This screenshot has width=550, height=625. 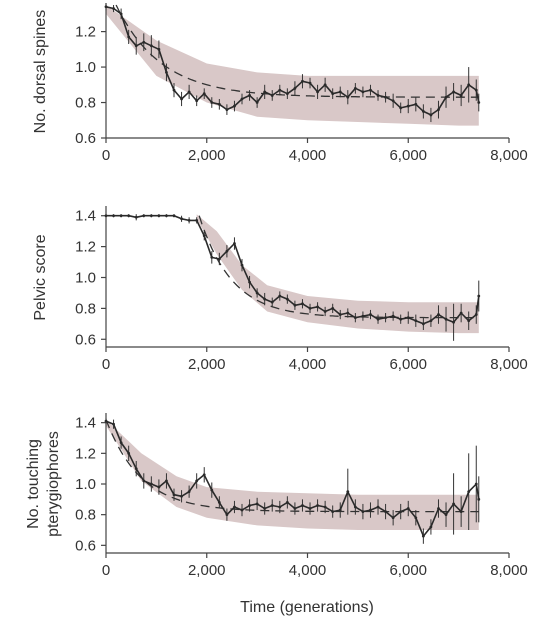 What do you see at coordinates (53, 484) in the screenshot?
I see `y-axis-label-line: pterygiophores` at bounding box center [53, 484].